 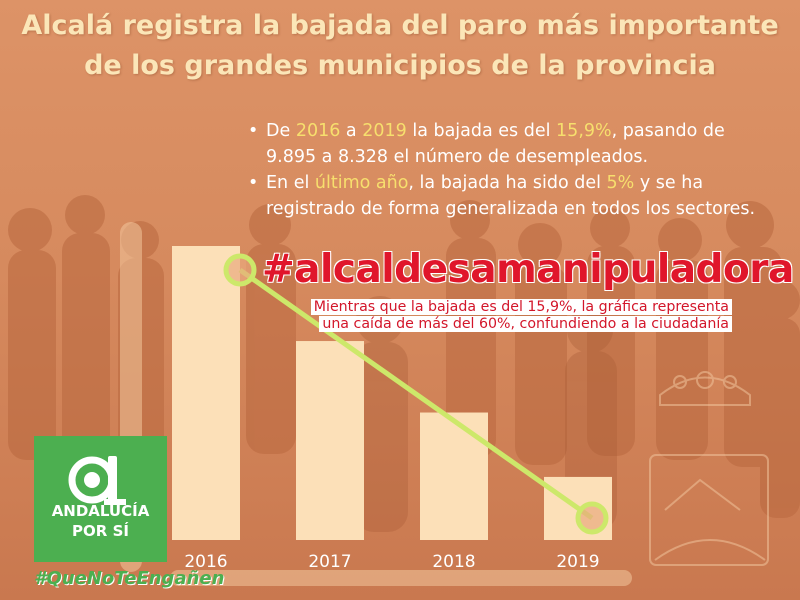 I want to click on bar-2018, so click(x=454, y=476).